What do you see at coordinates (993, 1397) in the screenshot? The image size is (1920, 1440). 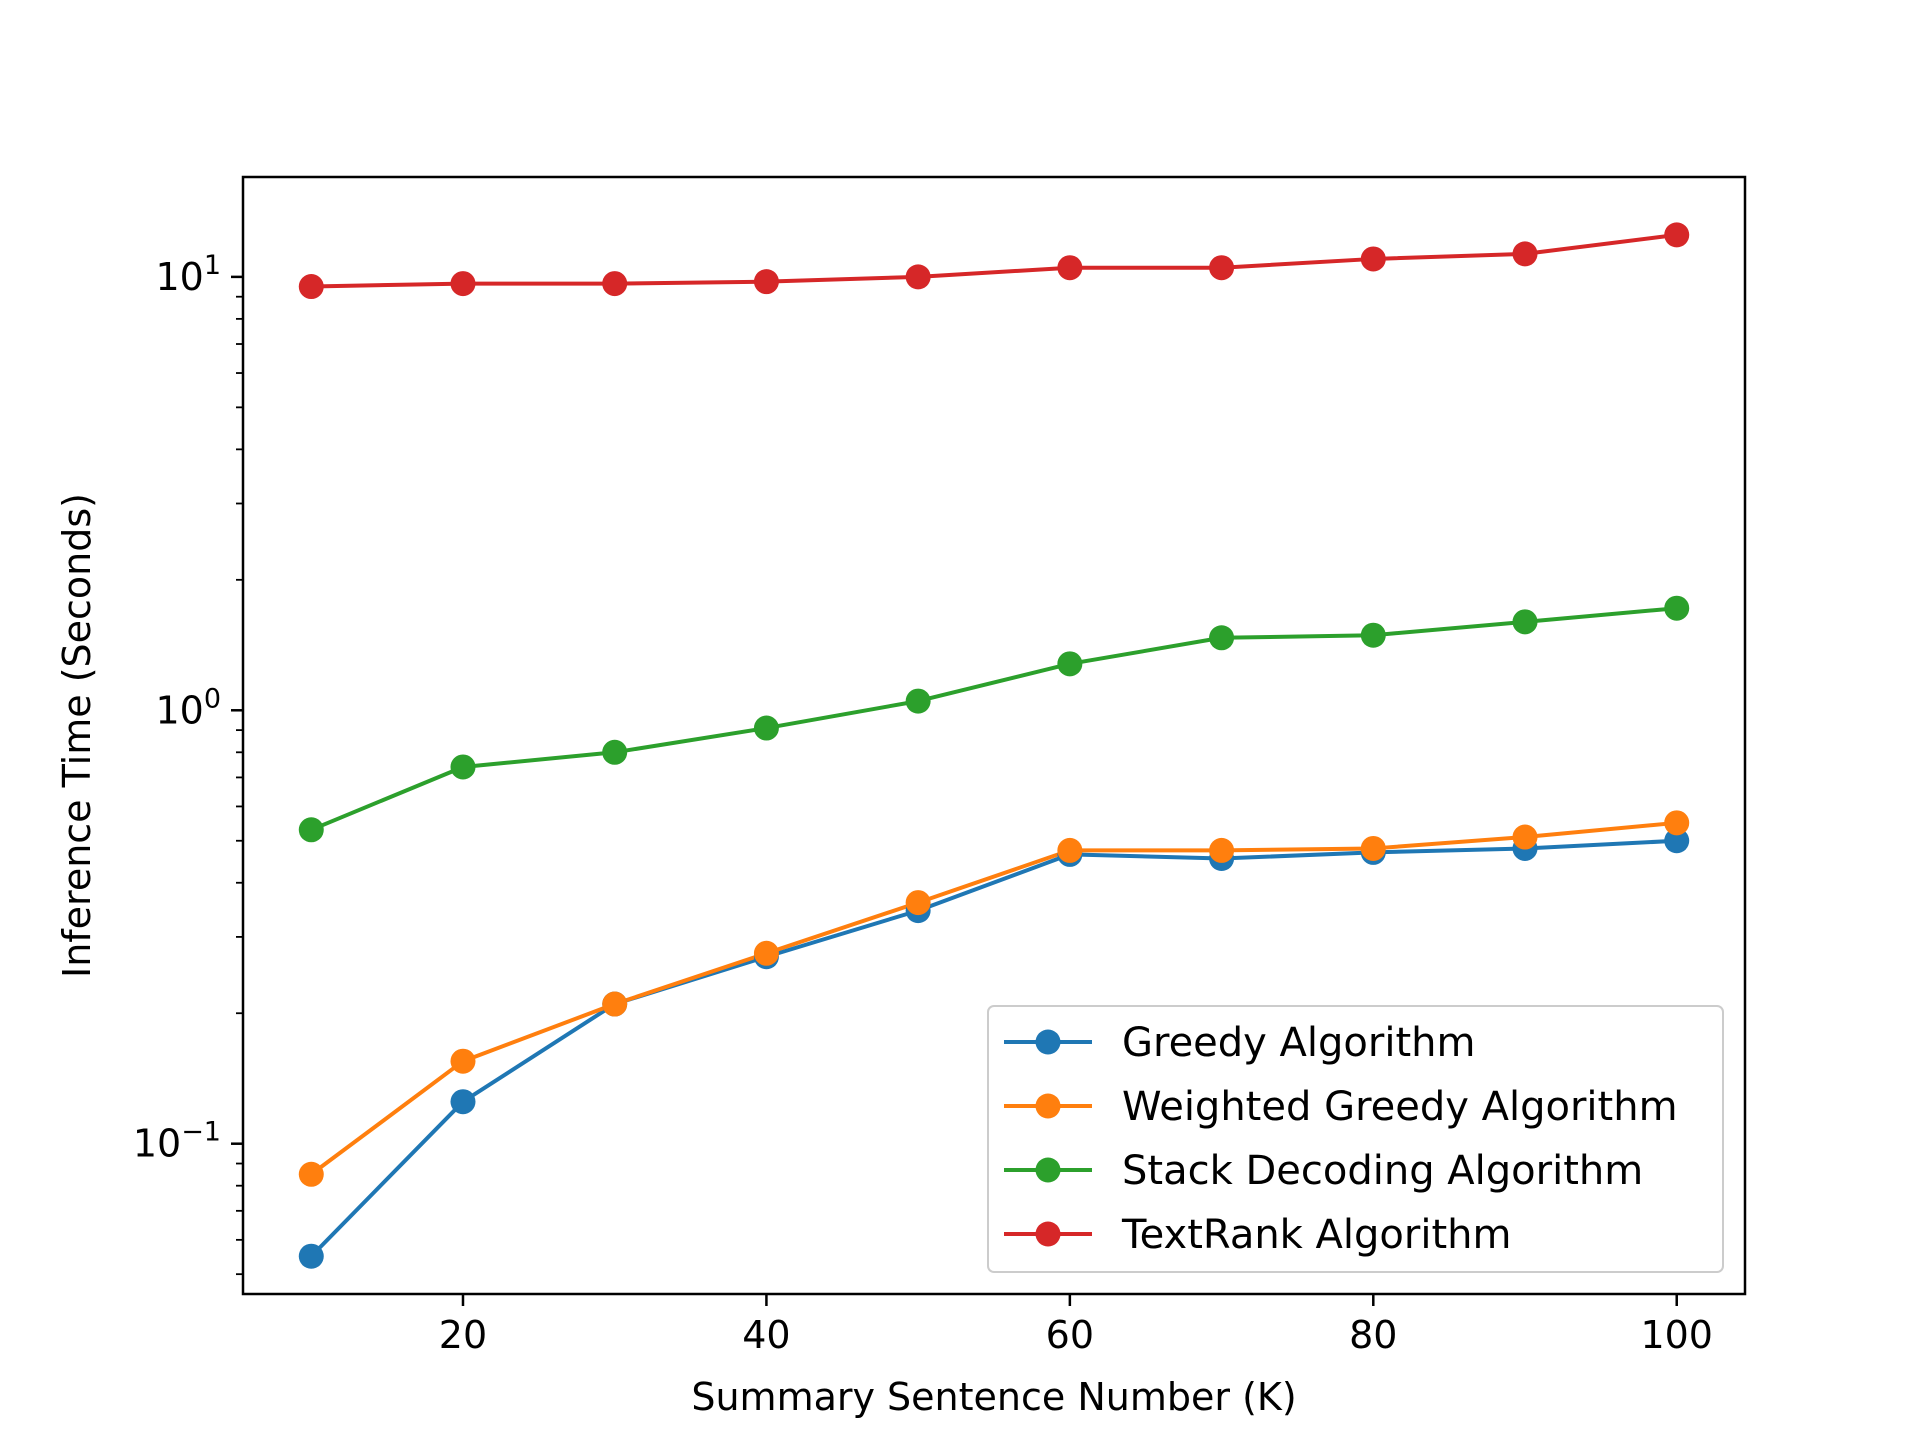 I see `x-axis-label: Summary Sentence Number (K)` at bounding box center [993, 1397].